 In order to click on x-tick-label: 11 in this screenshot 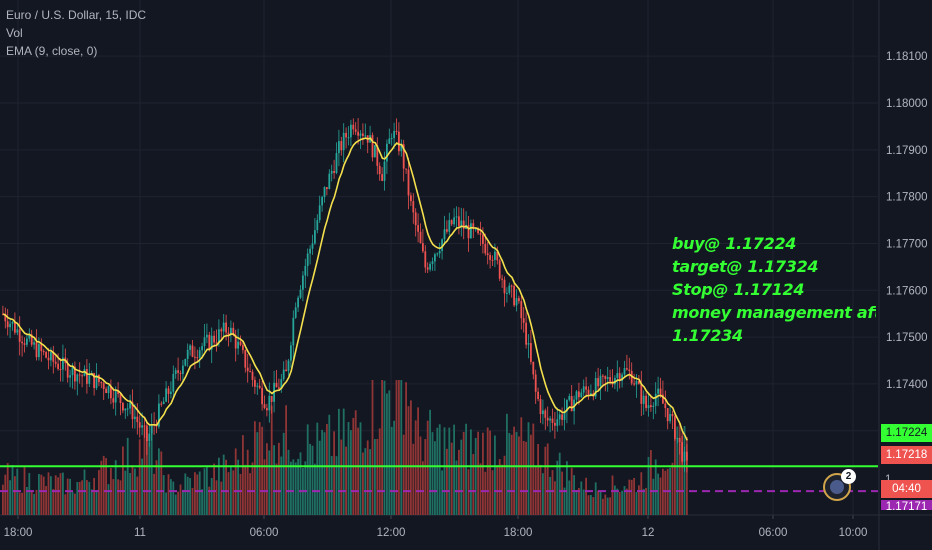, I will do `click(140, 533)`.